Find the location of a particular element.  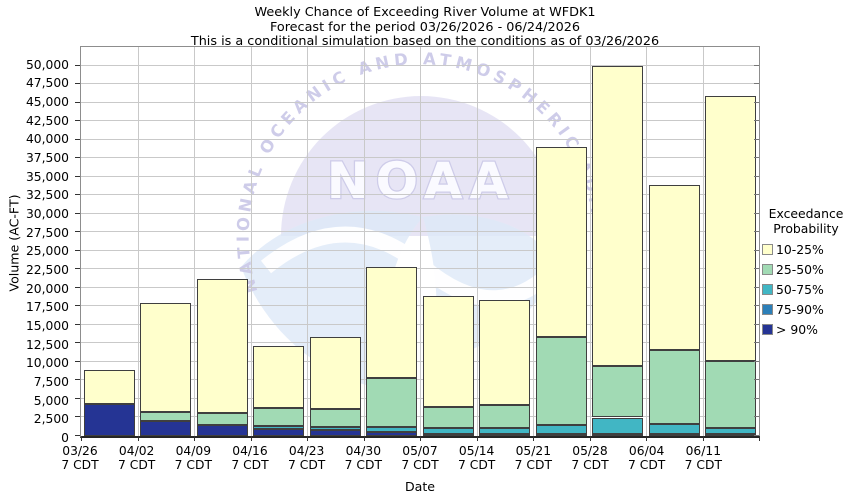

legend-title-line2: Probability is located at coordinates (806, 228).